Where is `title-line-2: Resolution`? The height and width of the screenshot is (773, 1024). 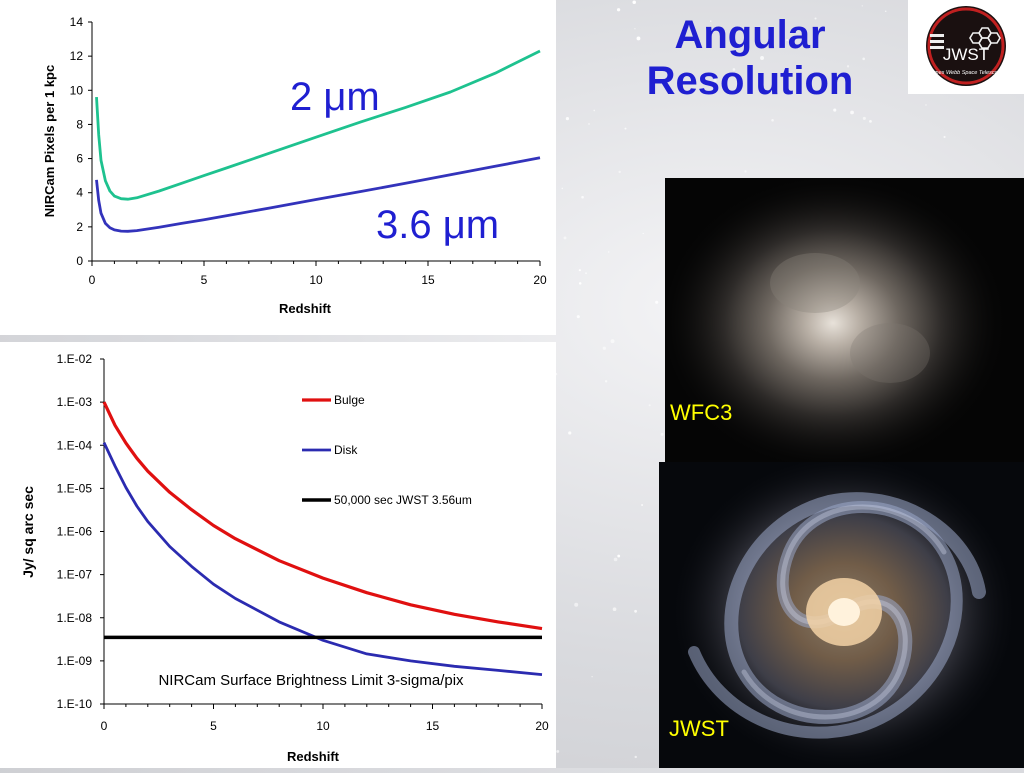
title-line-2: Resolution is located at coordinates (750, 81).